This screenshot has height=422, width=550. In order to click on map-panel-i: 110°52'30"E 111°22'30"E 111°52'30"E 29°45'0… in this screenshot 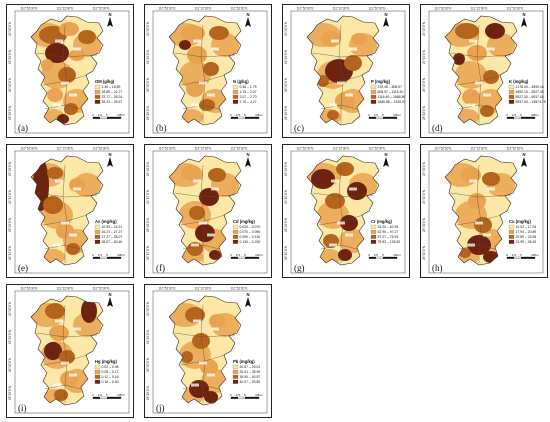, I will do `click(70, 351)`.